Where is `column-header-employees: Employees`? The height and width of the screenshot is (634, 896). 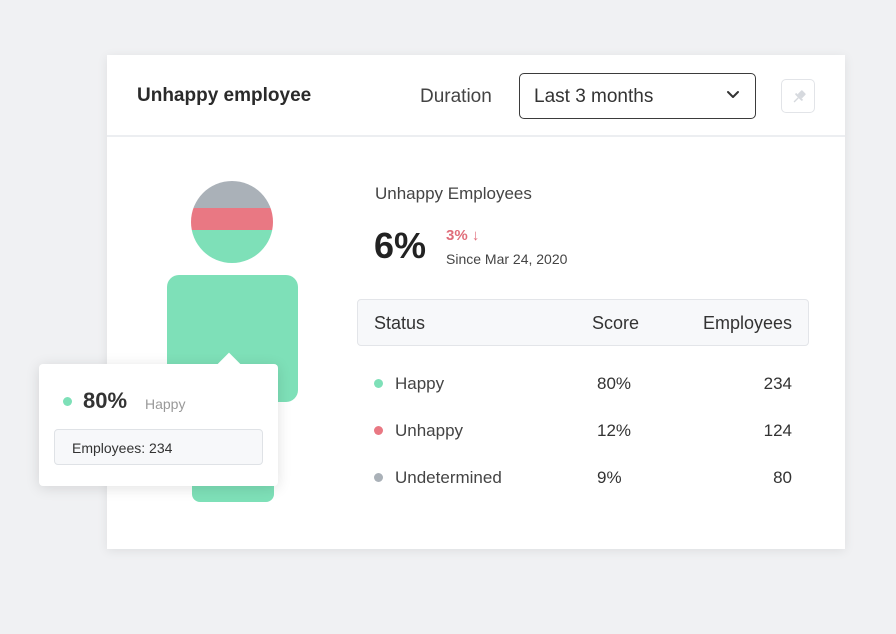 column-header-employees: Employees is located at coordinates (747, 323).